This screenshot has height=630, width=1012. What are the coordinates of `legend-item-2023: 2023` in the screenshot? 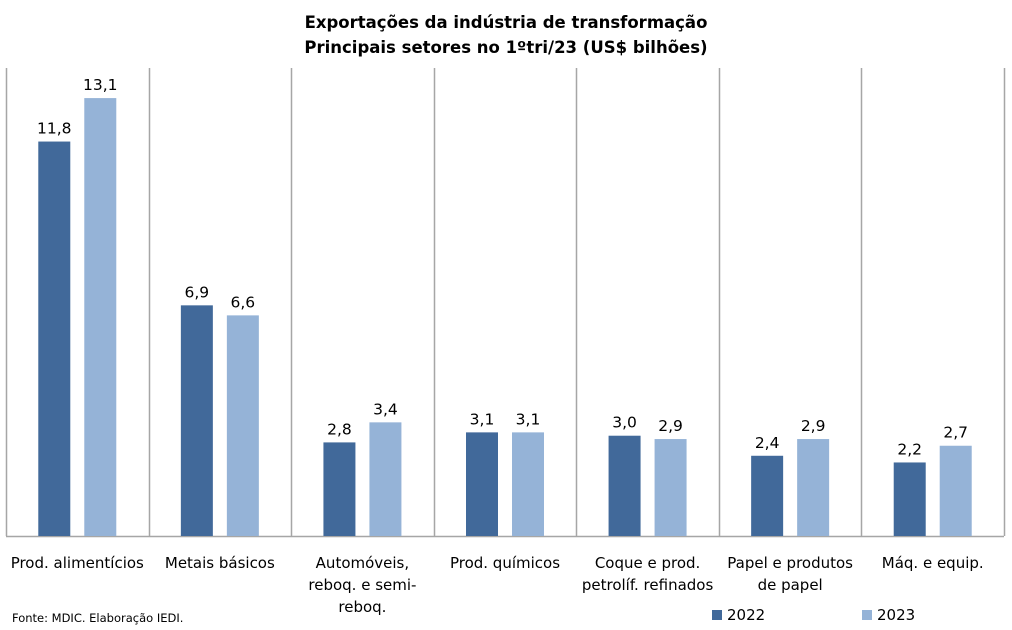 It's located at (888, 615).